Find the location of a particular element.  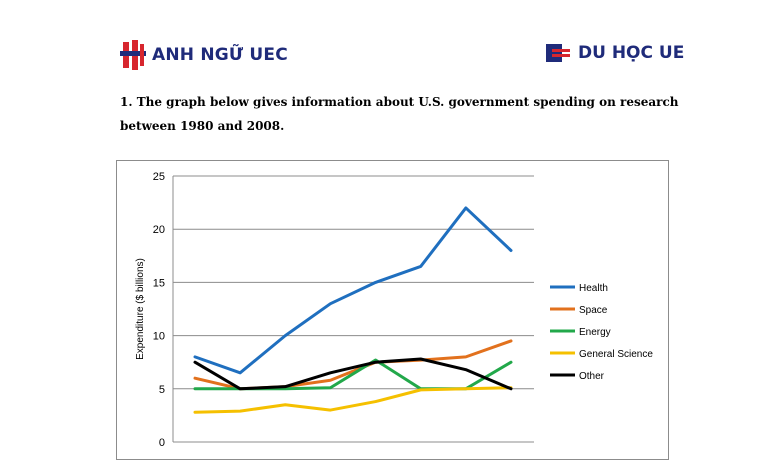

legend-label: Health is located at coordinates (593, 288).